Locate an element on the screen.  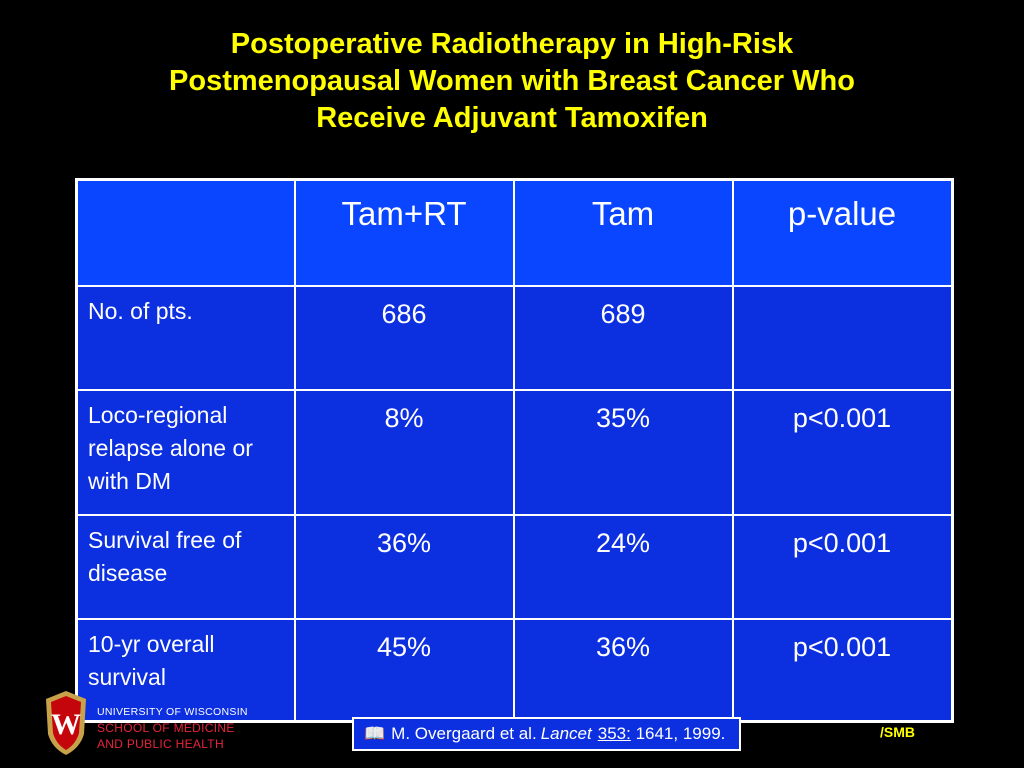
school-line-2: AND PUBLIC HEALTH is located at coordinates (160, 744).